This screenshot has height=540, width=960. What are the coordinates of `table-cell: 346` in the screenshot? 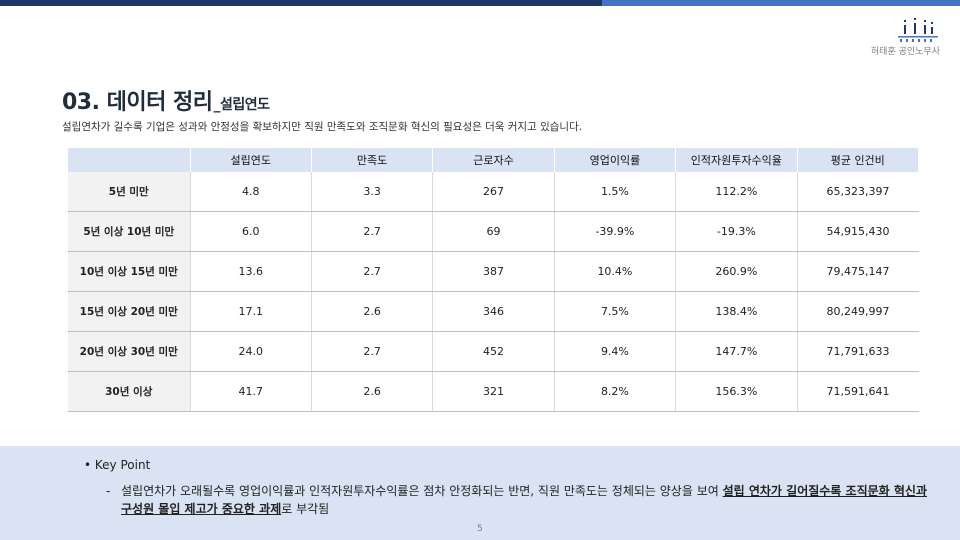 It's located at (493, 311).